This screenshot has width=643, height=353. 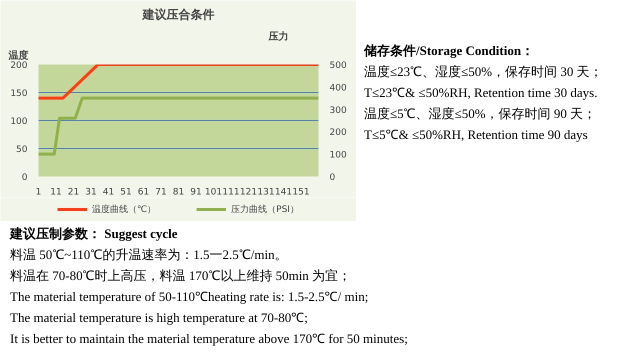 I want to click on legend-label: 温度曲线（℃）, so click(x=124, y=210).